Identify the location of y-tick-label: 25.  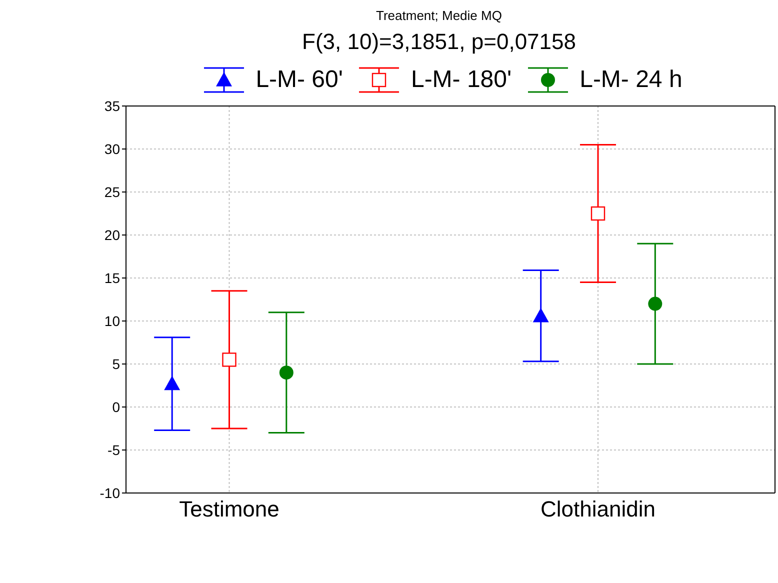
(112, 192).